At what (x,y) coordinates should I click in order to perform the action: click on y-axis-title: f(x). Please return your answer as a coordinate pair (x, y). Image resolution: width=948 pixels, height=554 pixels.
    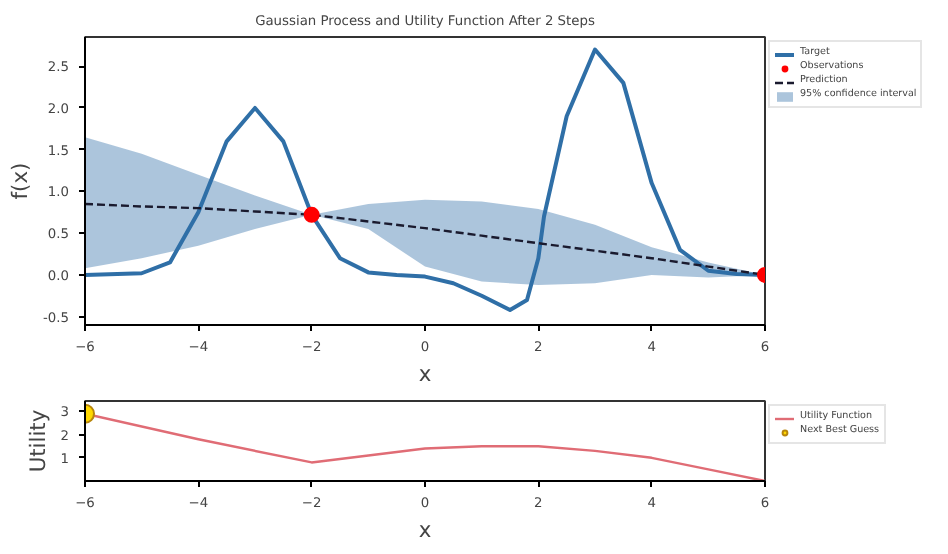
    Looking at the image, I should click on (20, 181).